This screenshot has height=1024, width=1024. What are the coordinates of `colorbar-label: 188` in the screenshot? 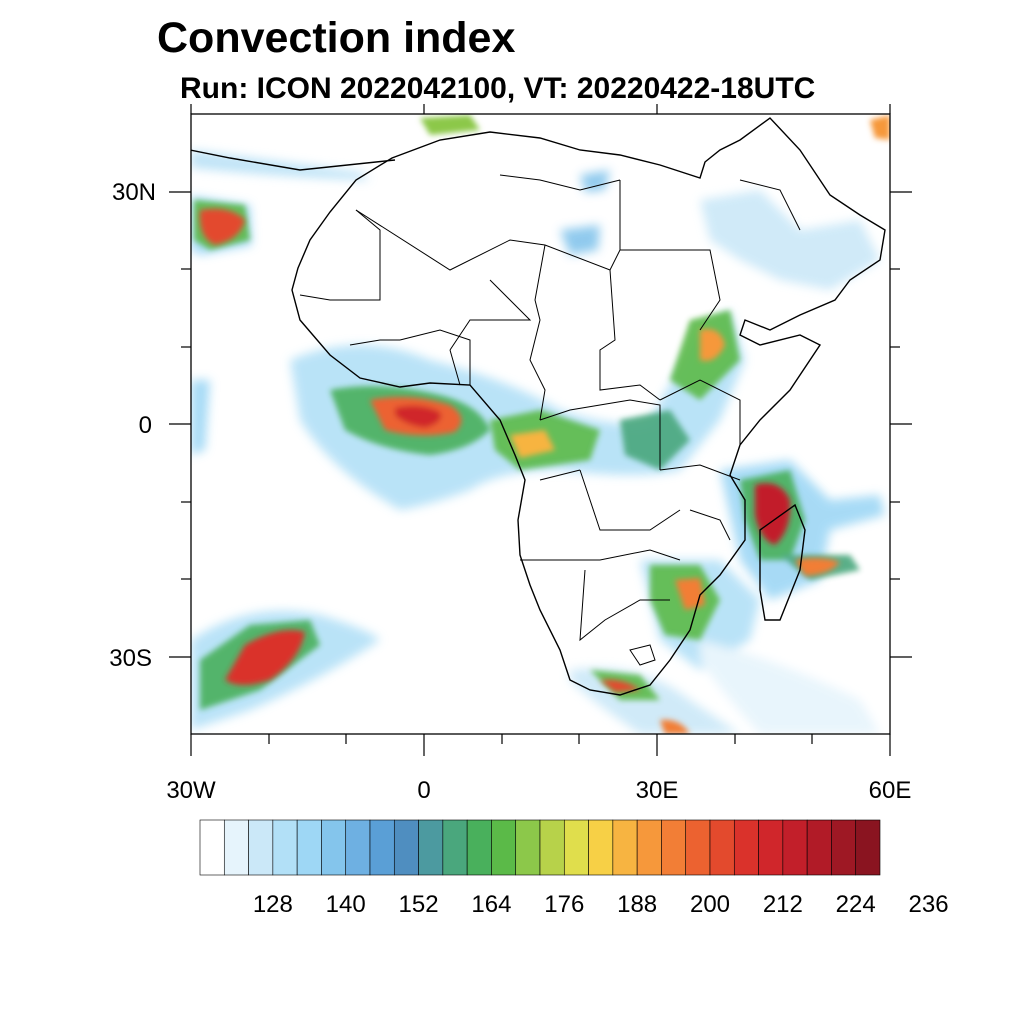 It's located at (637, 904).